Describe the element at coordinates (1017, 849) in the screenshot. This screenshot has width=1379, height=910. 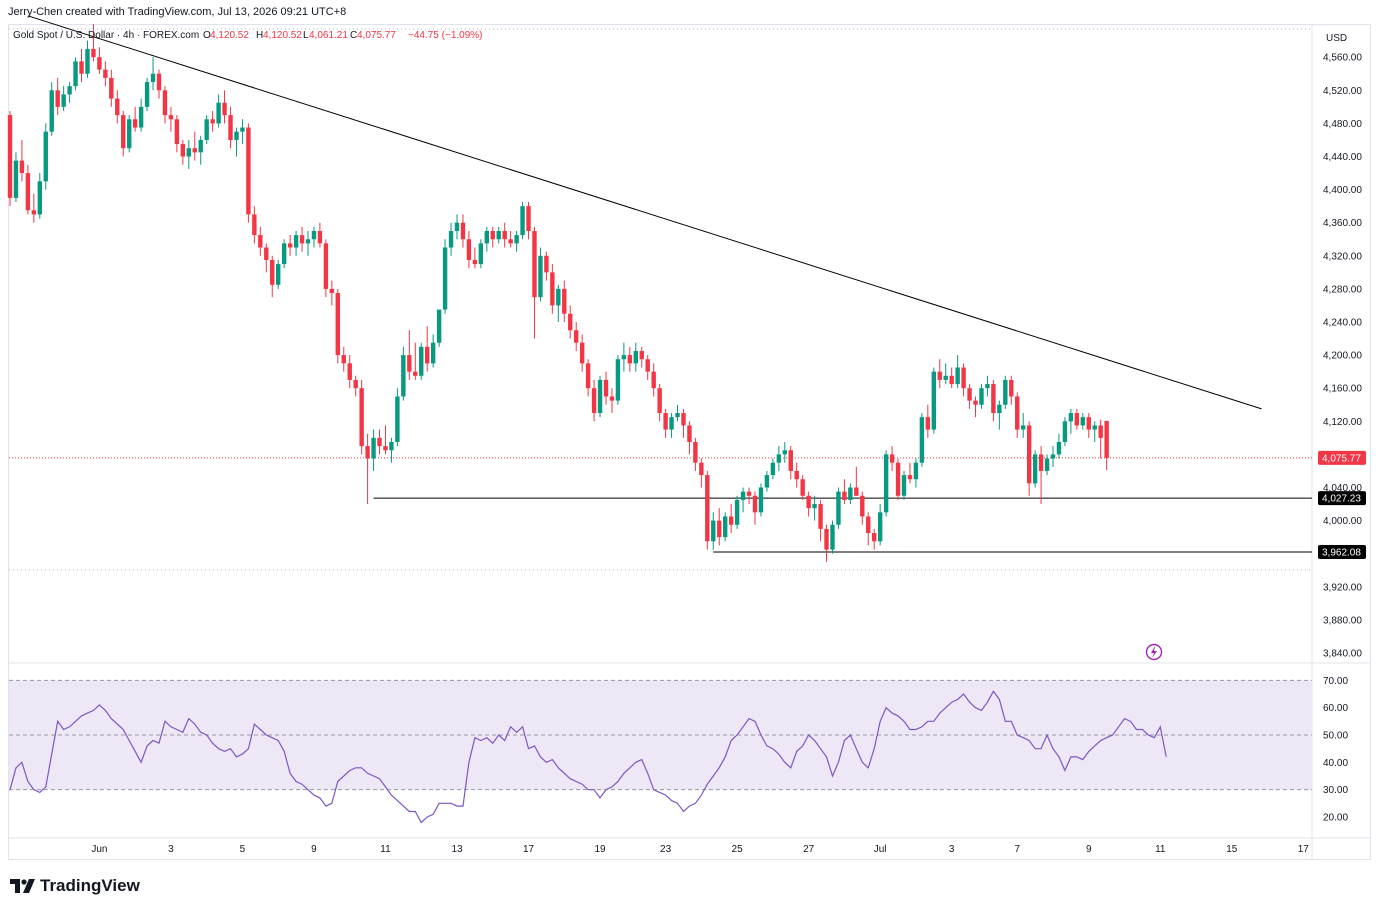
I see `time-axis-tick: 7` at that location.